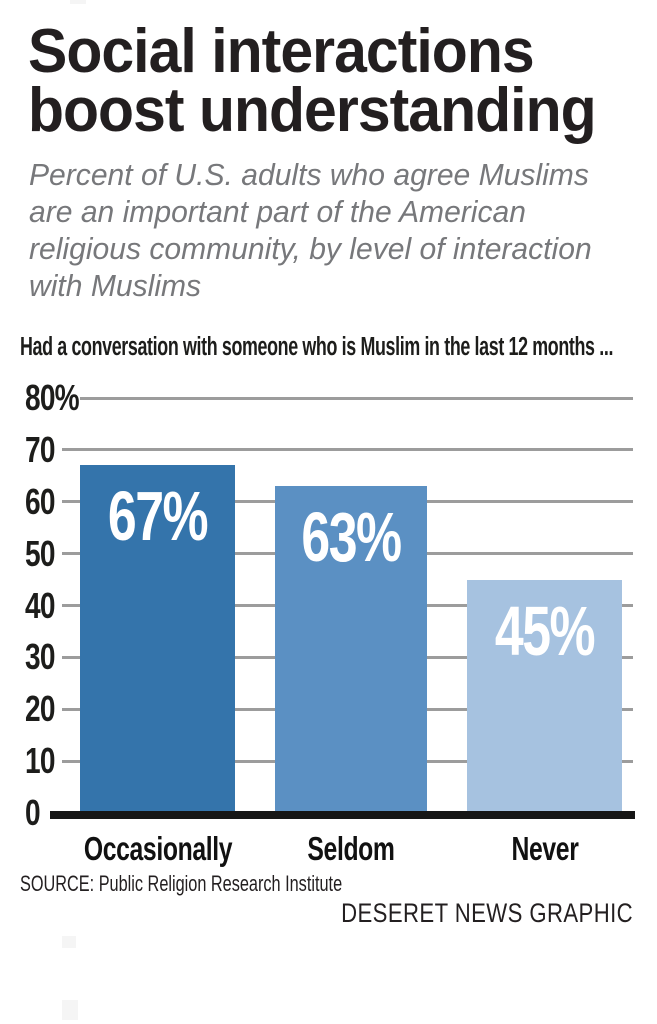 This screenshot has height=1024, width=657. Describe the element at coordinates (40, 449) in the screenshot. I see `y-axis-tick-label-70: 70` at that location.